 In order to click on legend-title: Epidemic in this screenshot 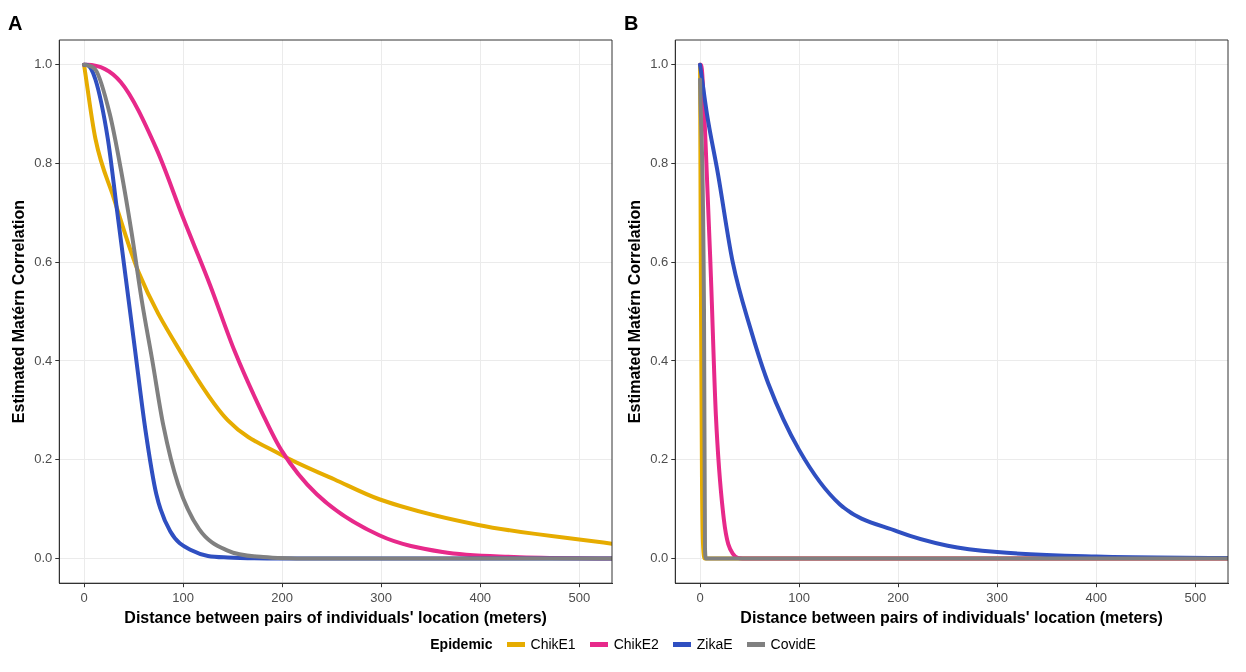, I will do `click(461, 644)`.